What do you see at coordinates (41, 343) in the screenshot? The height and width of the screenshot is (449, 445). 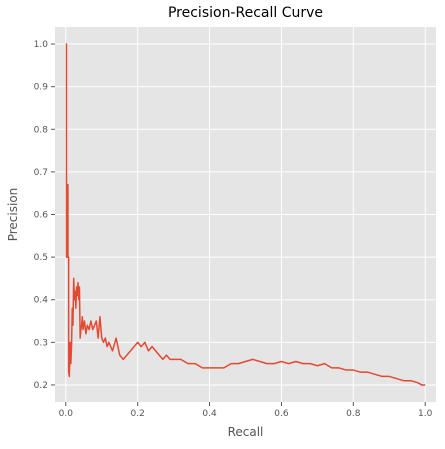 I see `y-tick-label: 0.3` at bounding box center [41, 343].